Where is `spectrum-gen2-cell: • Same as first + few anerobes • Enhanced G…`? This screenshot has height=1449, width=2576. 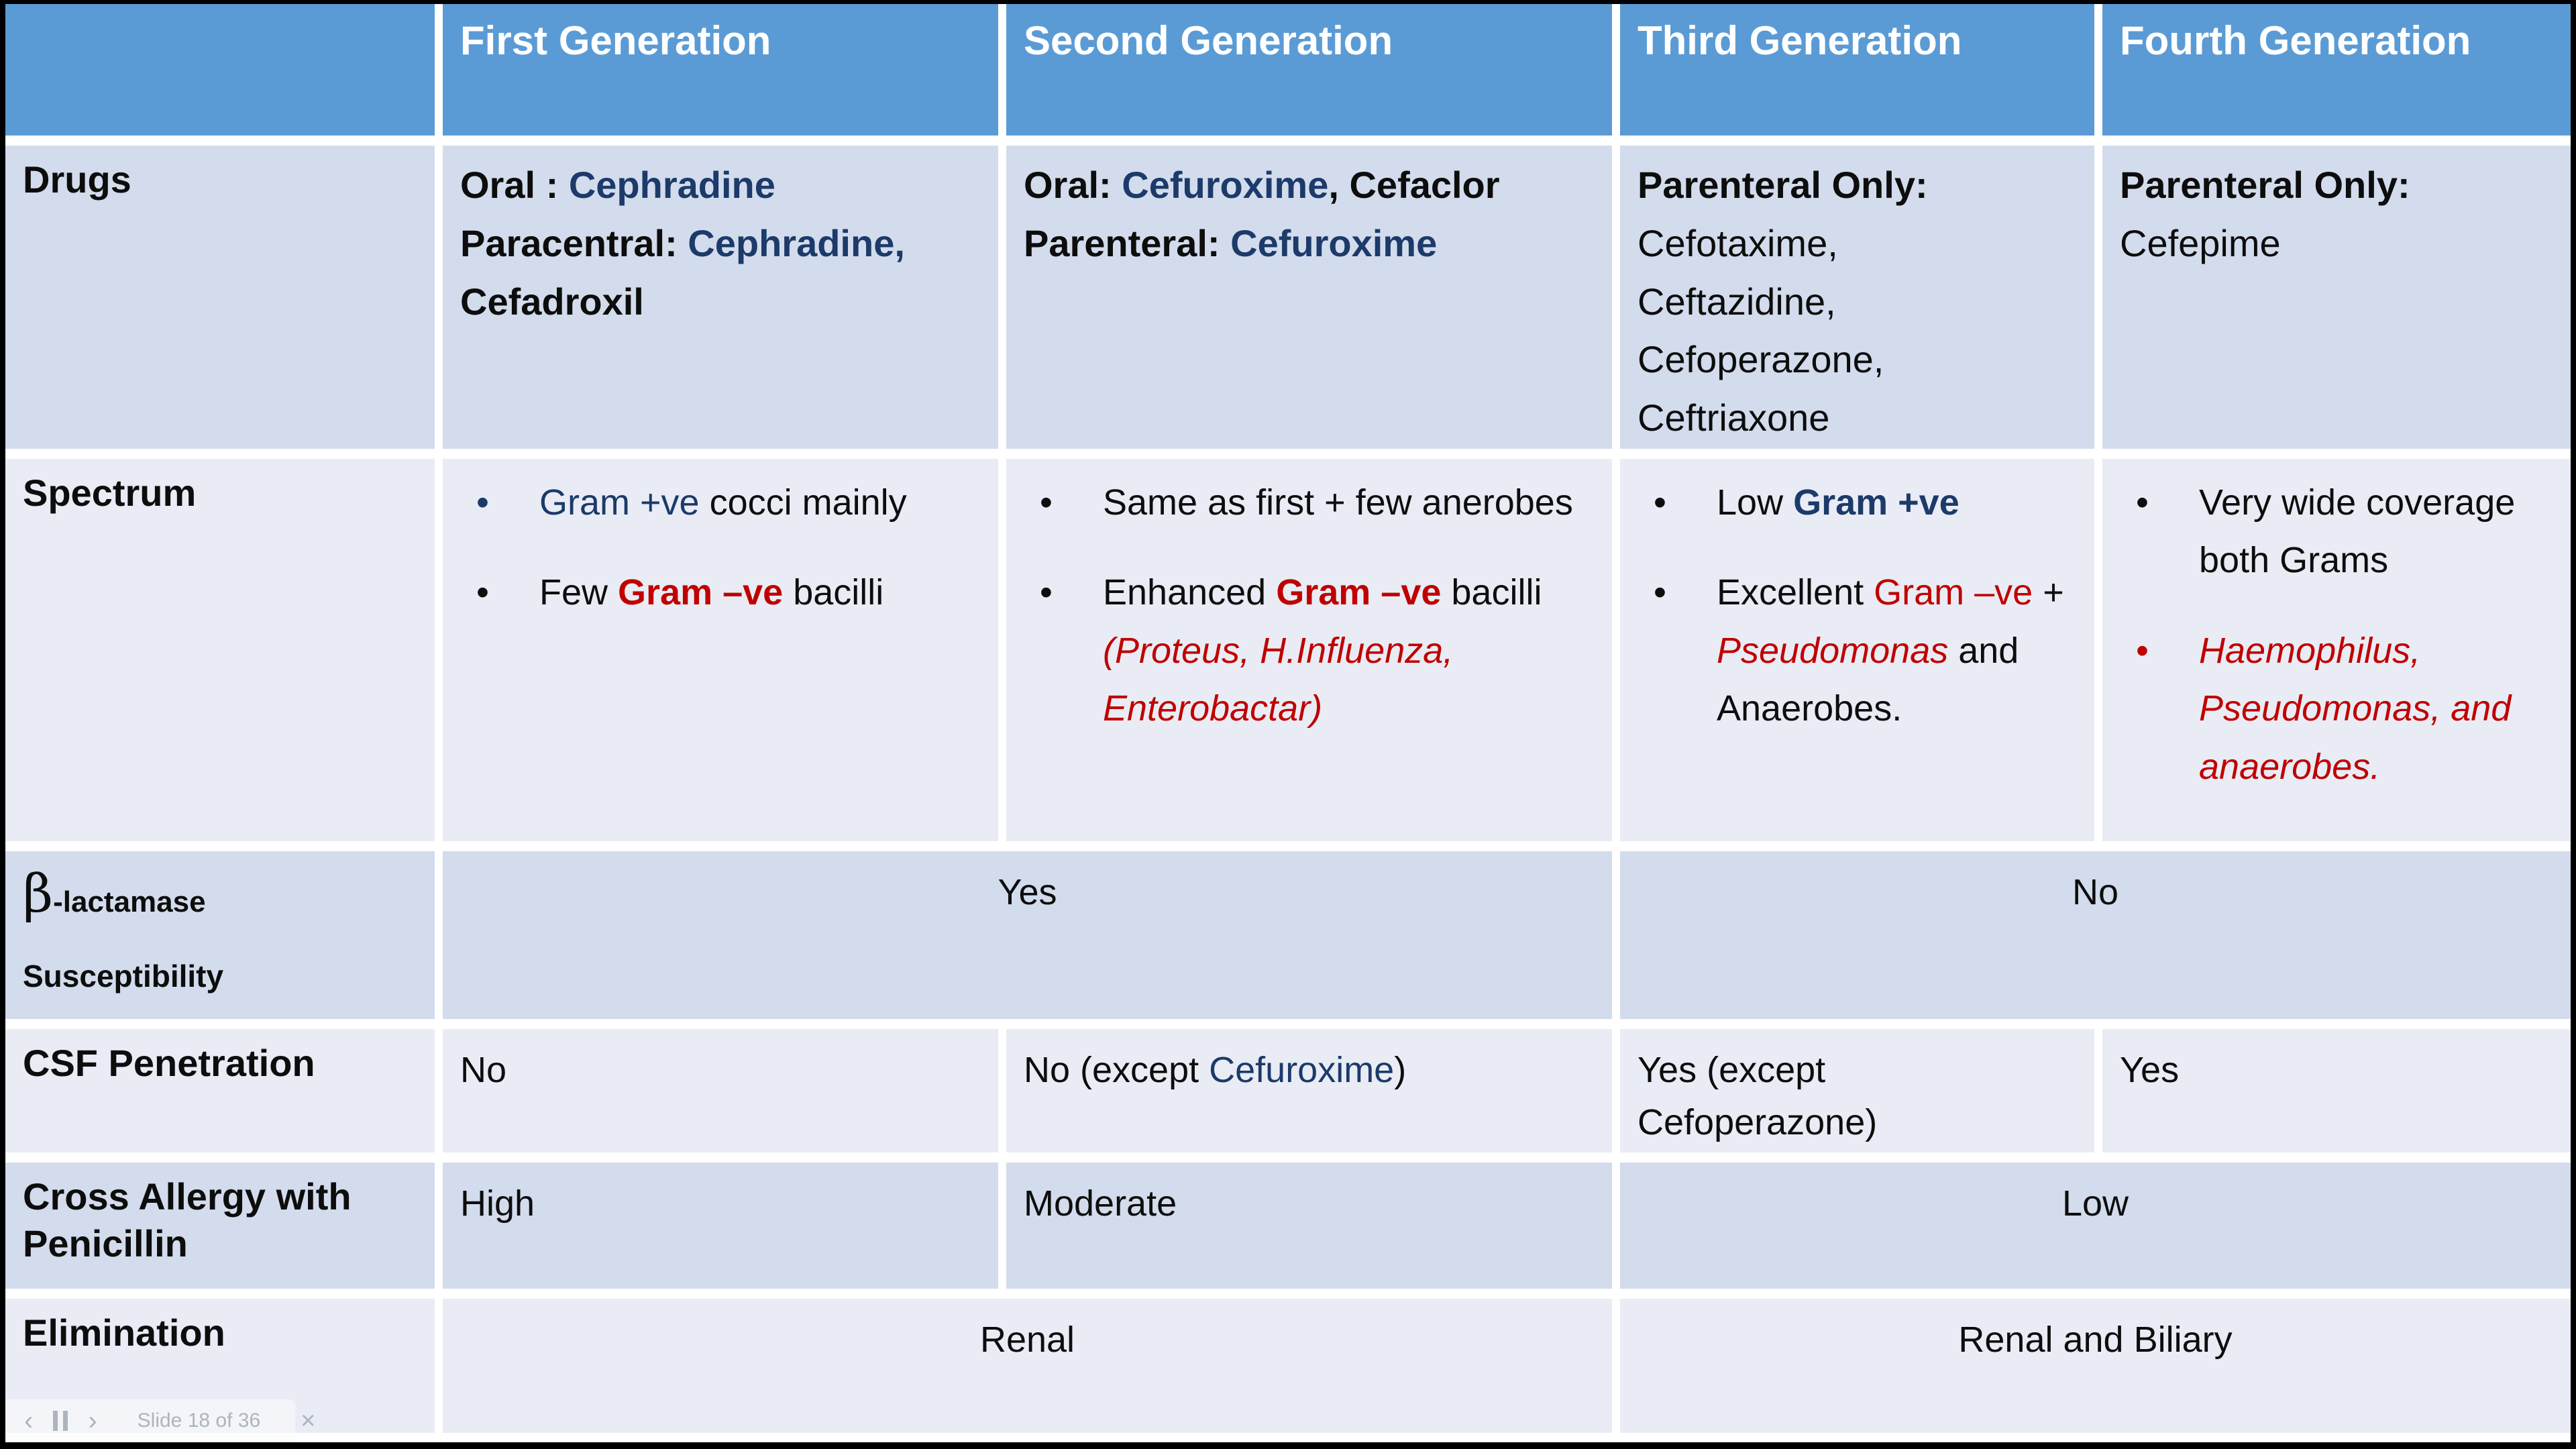 spectrum-gen2-cell: • Same as first + few anerobes • Enhanced G… is located at coordinates (1309, 650).